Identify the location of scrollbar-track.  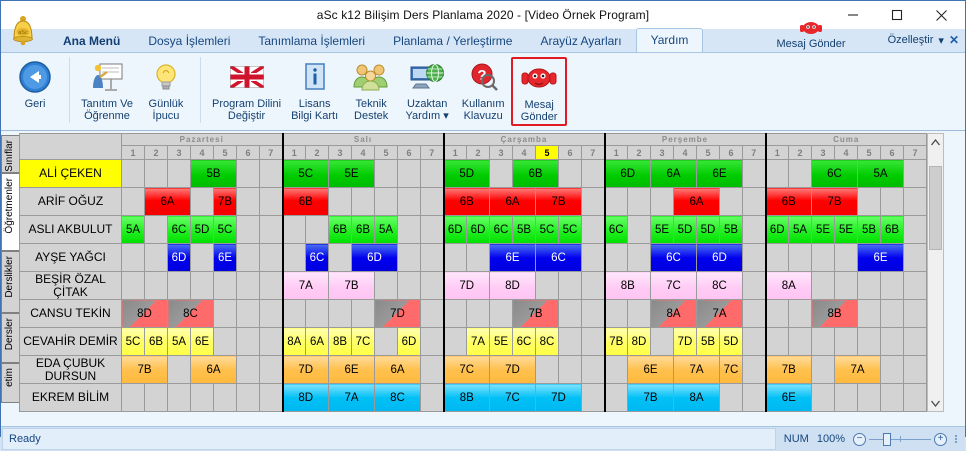
(935, 272).